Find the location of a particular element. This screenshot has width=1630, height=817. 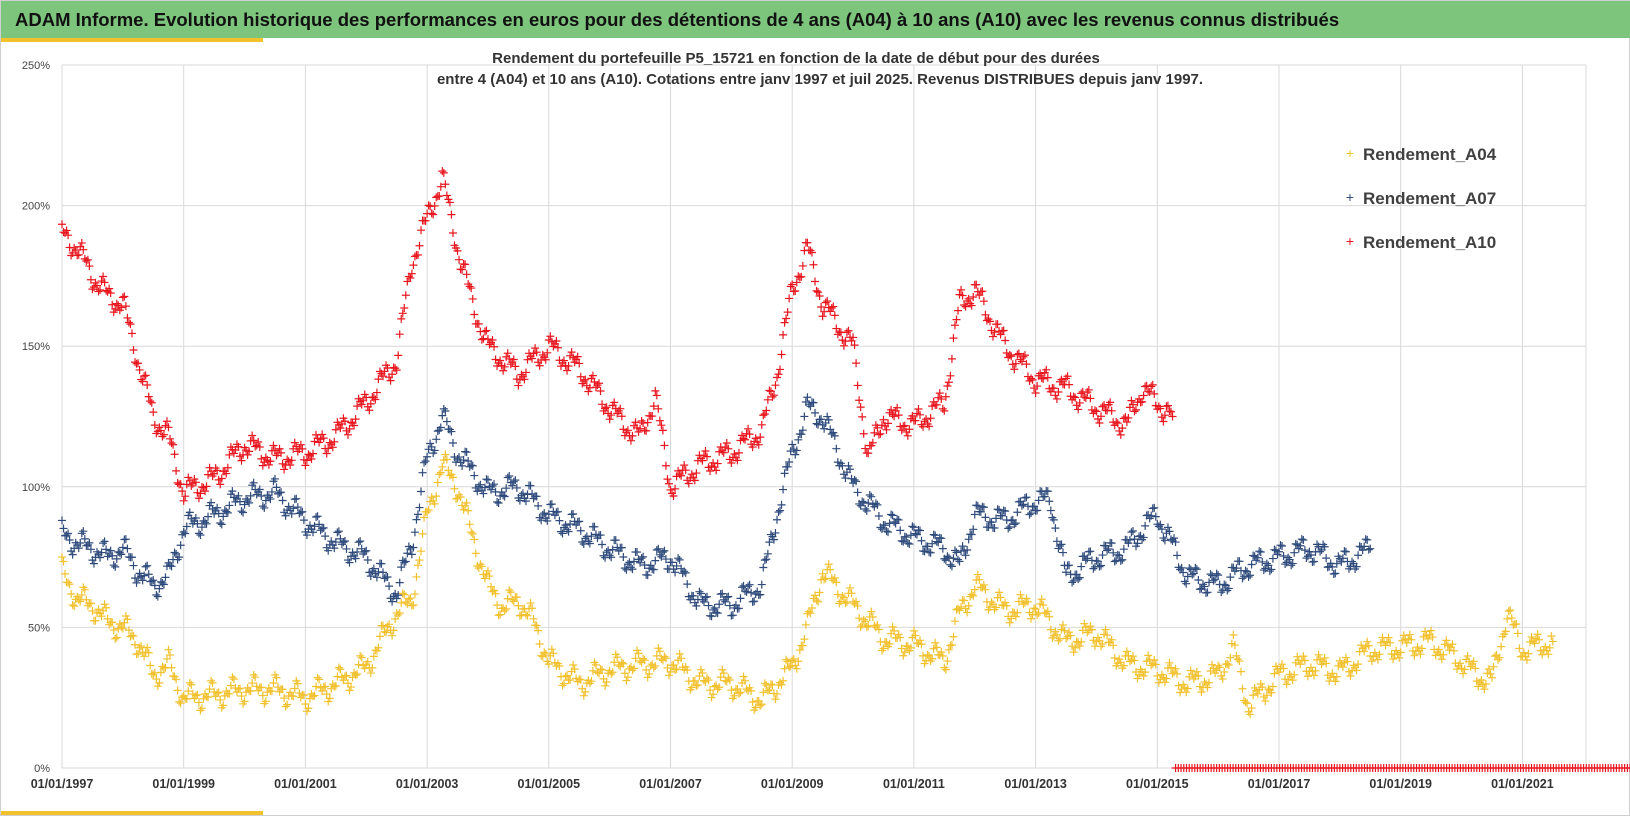

y-tick-label: 0% is located at coordinates (42, 769).